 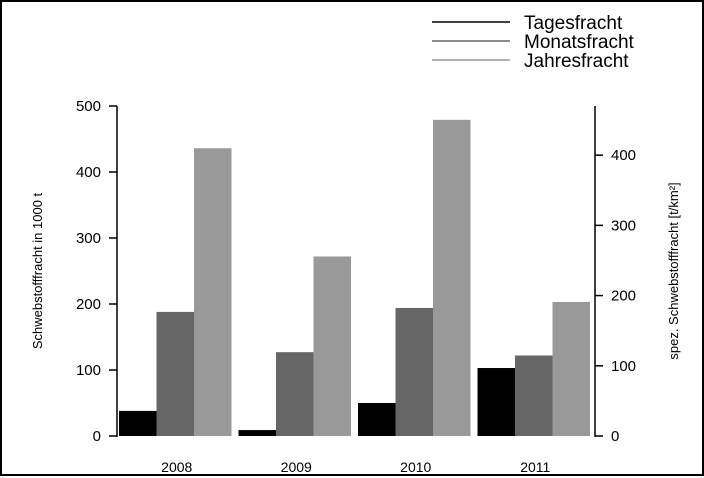 What do you see at coordinates (673, 270) in the screenshot?
I see `y2-axis-title: spez. Schwebstofffracht [t/km²]` at bounding box center [673, 270].